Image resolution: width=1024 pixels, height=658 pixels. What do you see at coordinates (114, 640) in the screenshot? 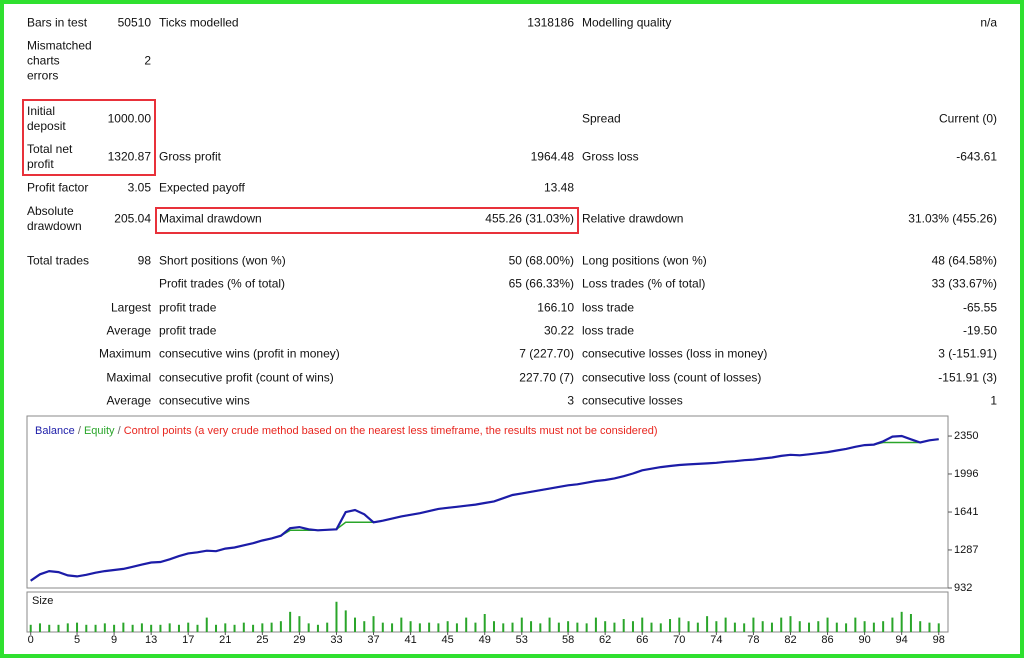
I see `x-tick-label: 9` at bounding box center [114, 640].